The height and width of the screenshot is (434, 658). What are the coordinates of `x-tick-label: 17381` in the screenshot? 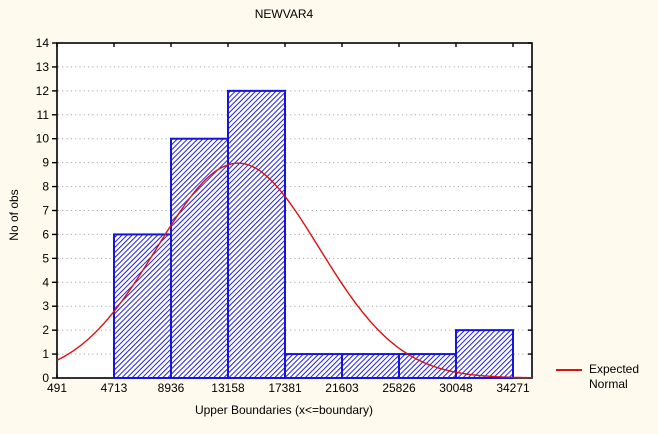 It's located at (285, 388).